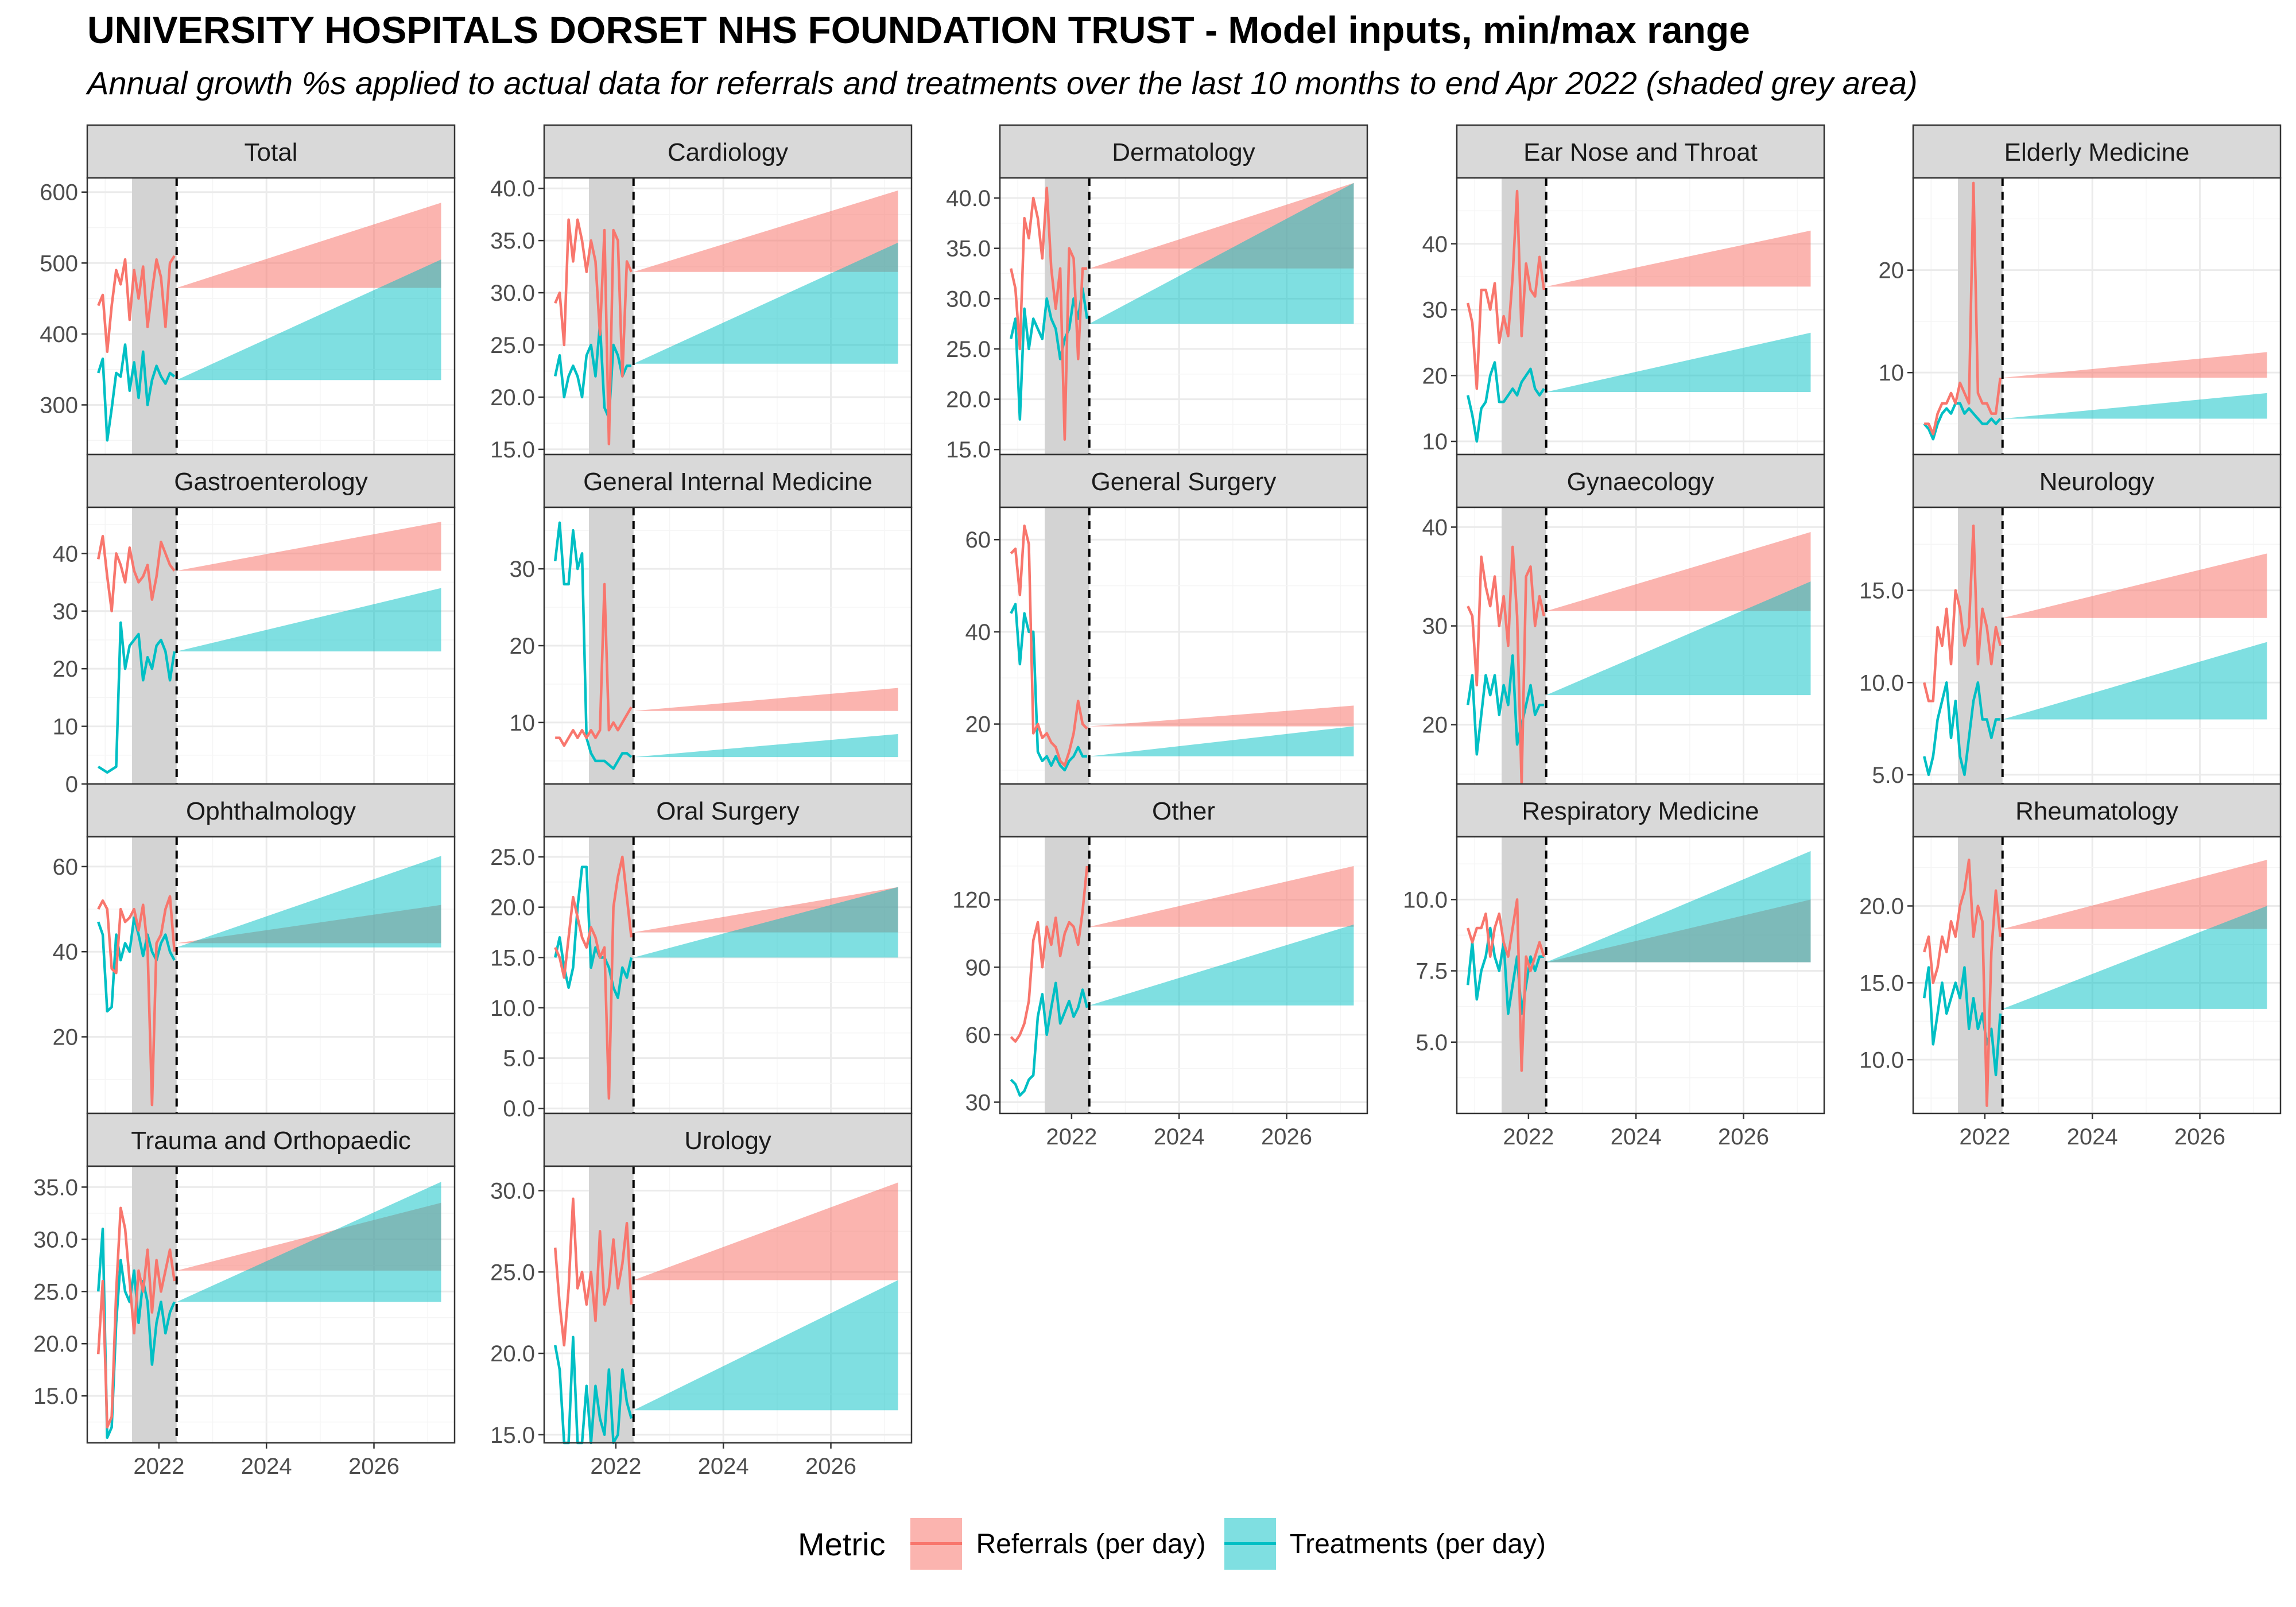  Describe the element at coordinates (519, 1108) in the screenshot. I see `y-tick-label: 0.0` at that location.